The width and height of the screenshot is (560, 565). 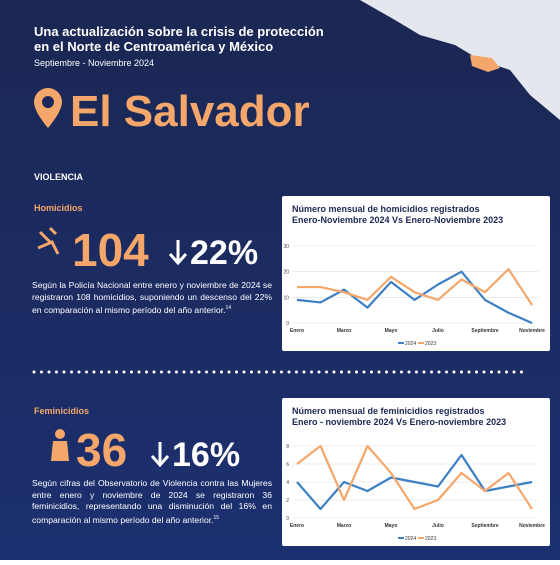 What do you see at coordinates (190, 111) in the screenshot?
I see `country: El Salvador` at bounding box center [190, 111].